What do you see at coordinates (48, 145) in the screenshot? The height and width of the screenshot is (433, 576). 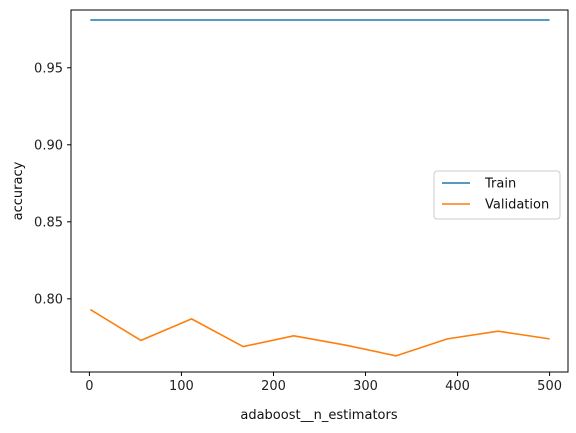 I see `y-tick-label: 0.90` at bounding box center [48, 145].